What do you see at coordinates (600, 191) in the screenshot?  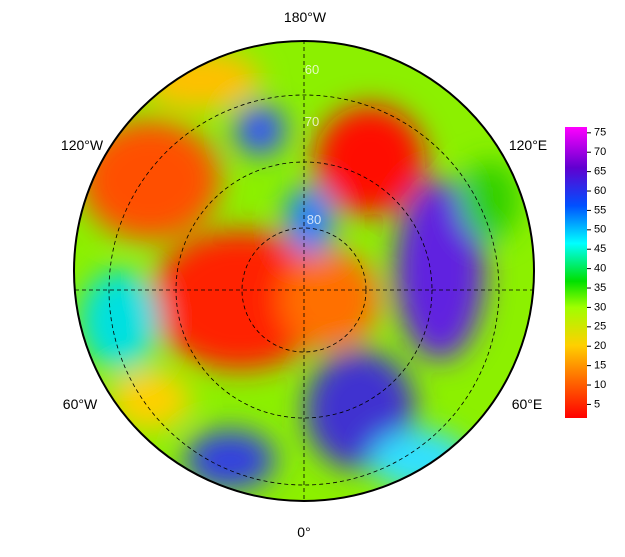 I see `colorbar-tick-label: 60` at bounding box center [600, 191].